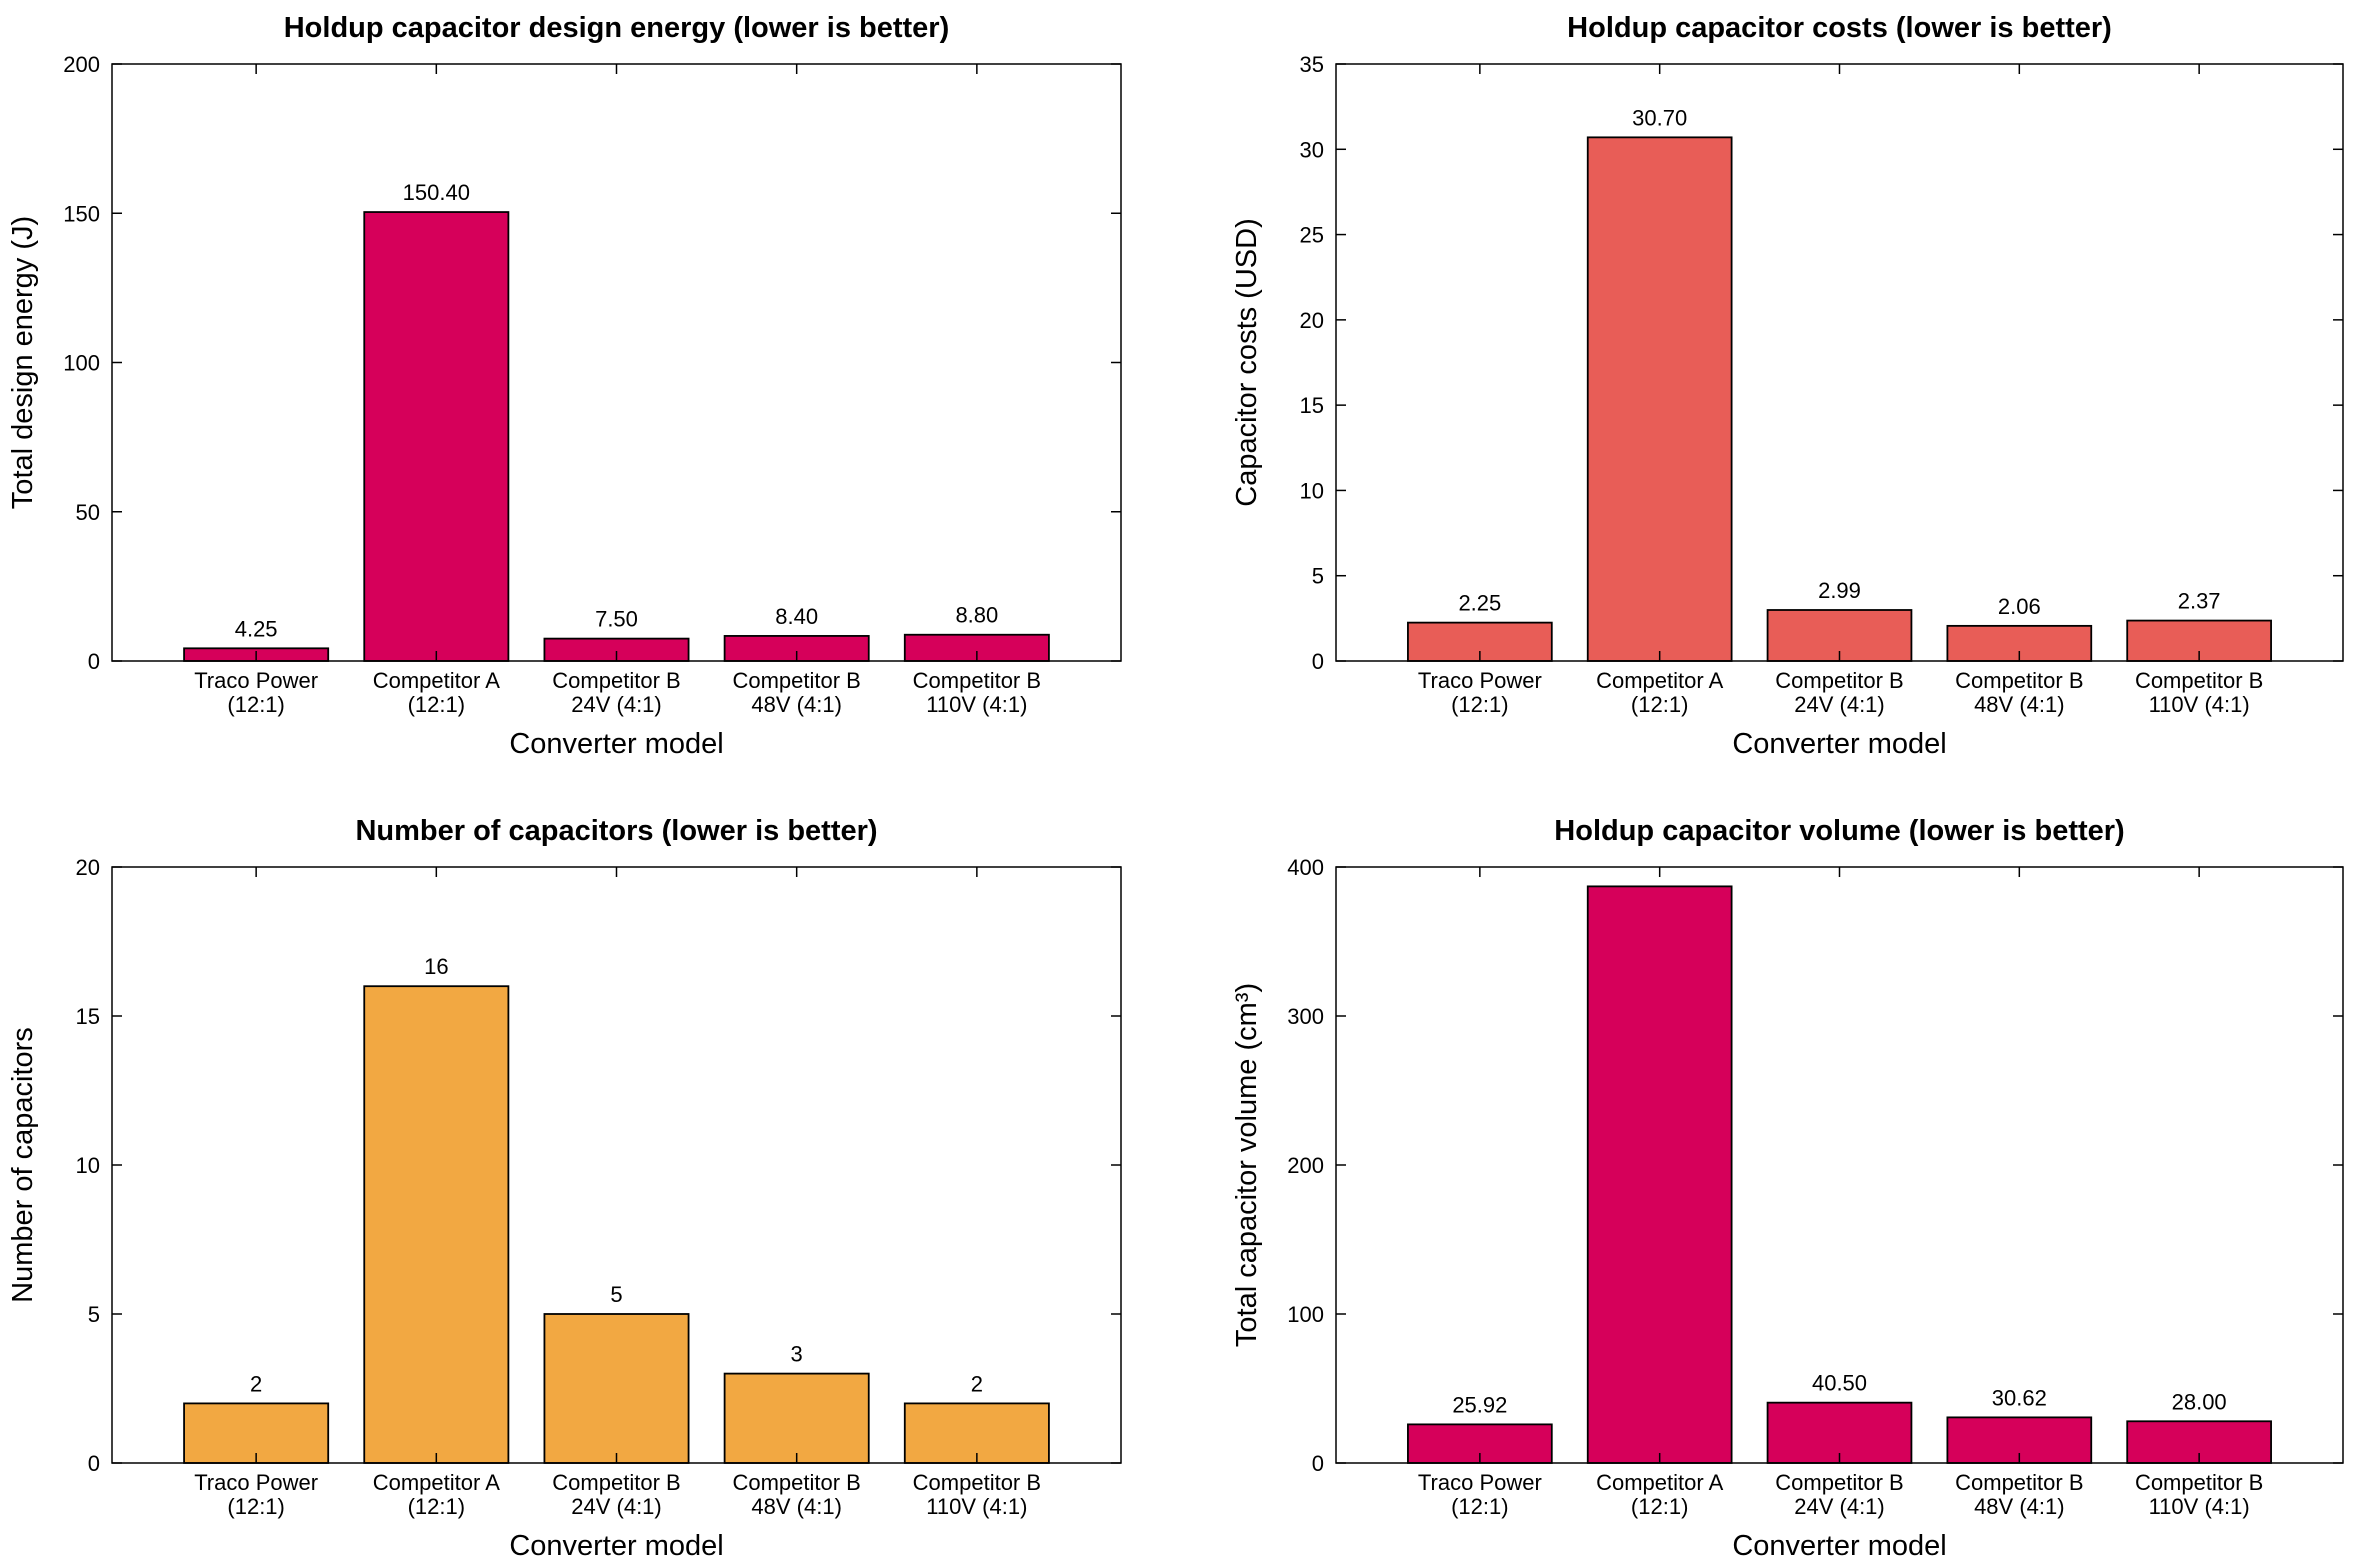 The width and height of the screenshot is (2364, 1568). I want to click on data-label: 30.70, so click(1659, 117).